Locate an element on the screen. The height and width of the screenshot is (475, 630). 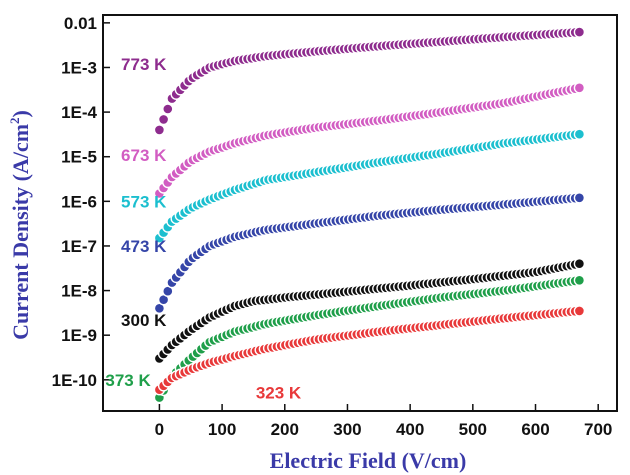
y-tick-label: 0.01 is located at coordinates (80, 23).